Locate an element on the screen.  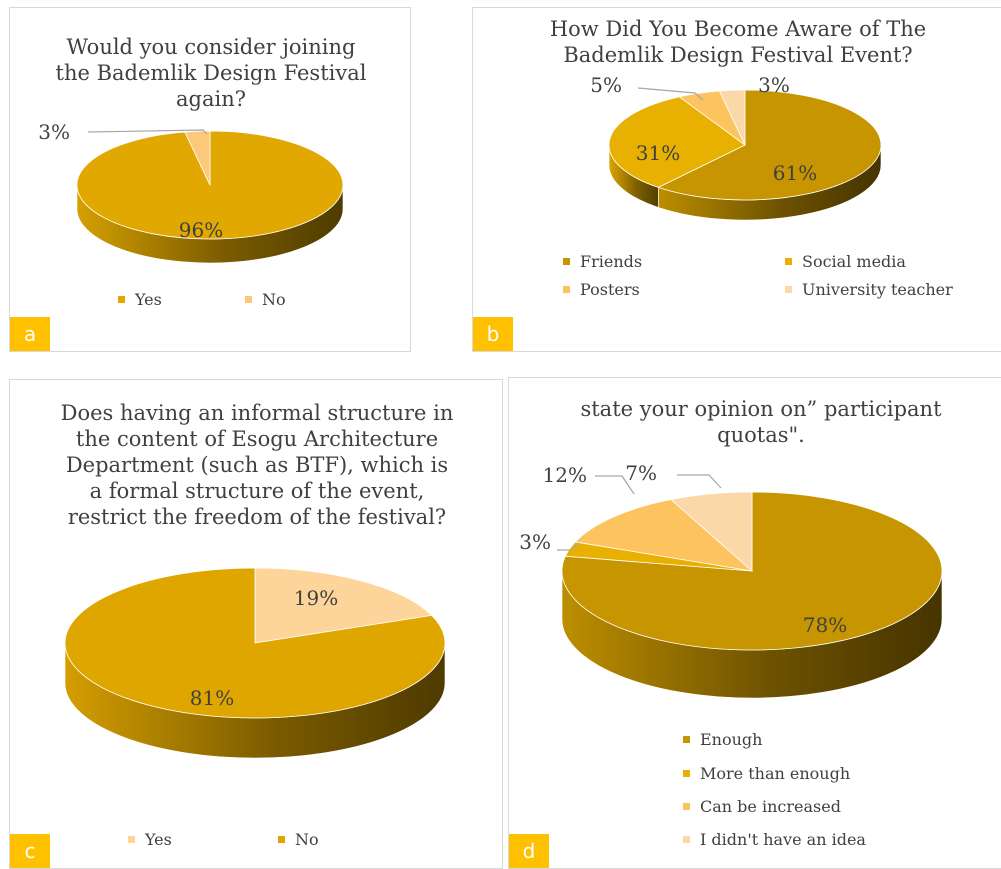
pie-chart: 78% 3% 12% 7% is located at coordinates (731, 580).